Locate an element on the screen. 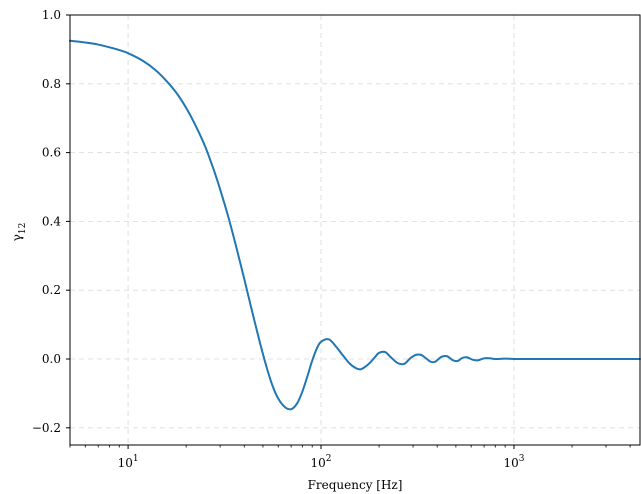 Image resolution: width=641 pixels, height=494 pixels. y-tick-label: 0.4 is located at coordinates (51, 221).